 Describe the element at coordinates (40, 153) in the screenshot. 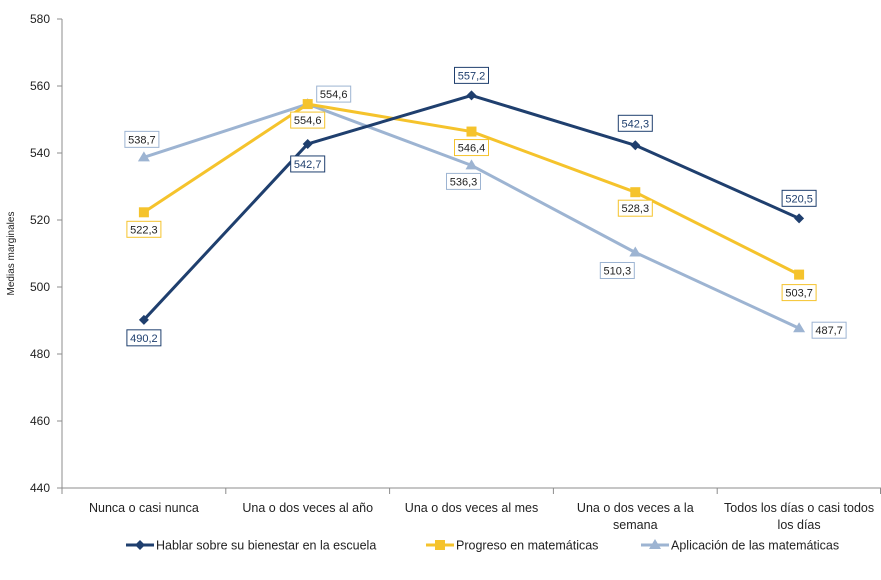

I see `y-tick-label: 540` at that location.